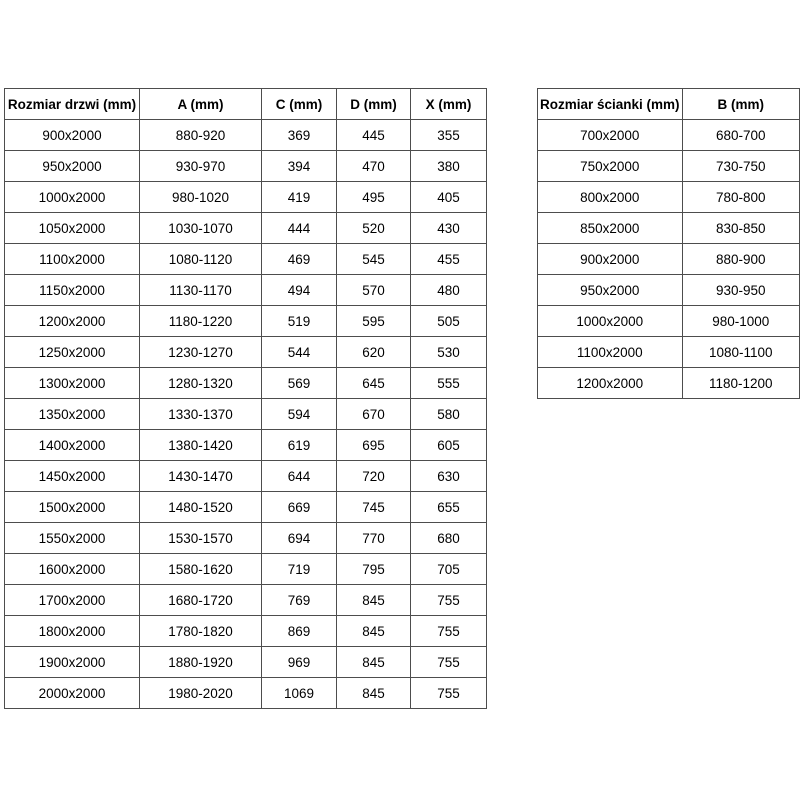  What do you see at coordinates (200, 662) in the screenshot?
I see `table-cell: 1880-1920` at bounding box center [200, 662].